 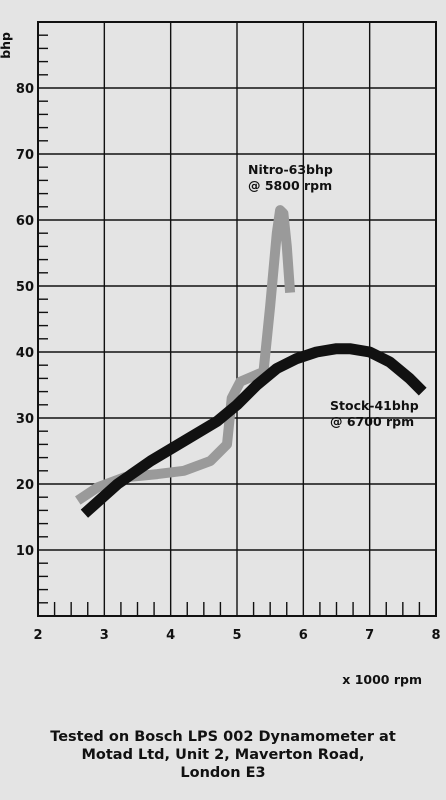 I want to click on x-axis-label: x 1000 rpm, so click(x=382, y=679).